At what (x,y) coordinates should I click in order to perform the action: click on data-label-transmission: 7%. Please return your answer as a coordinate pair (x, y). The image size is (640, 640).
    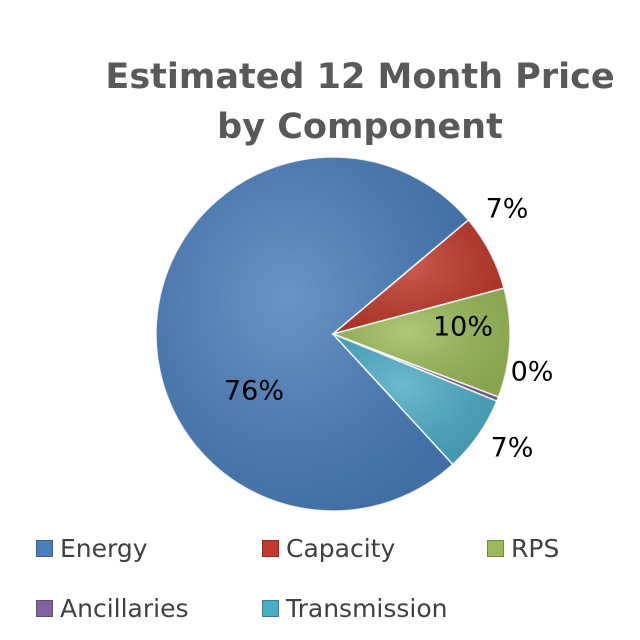
    Looking at the image, I should click on (512, 448).